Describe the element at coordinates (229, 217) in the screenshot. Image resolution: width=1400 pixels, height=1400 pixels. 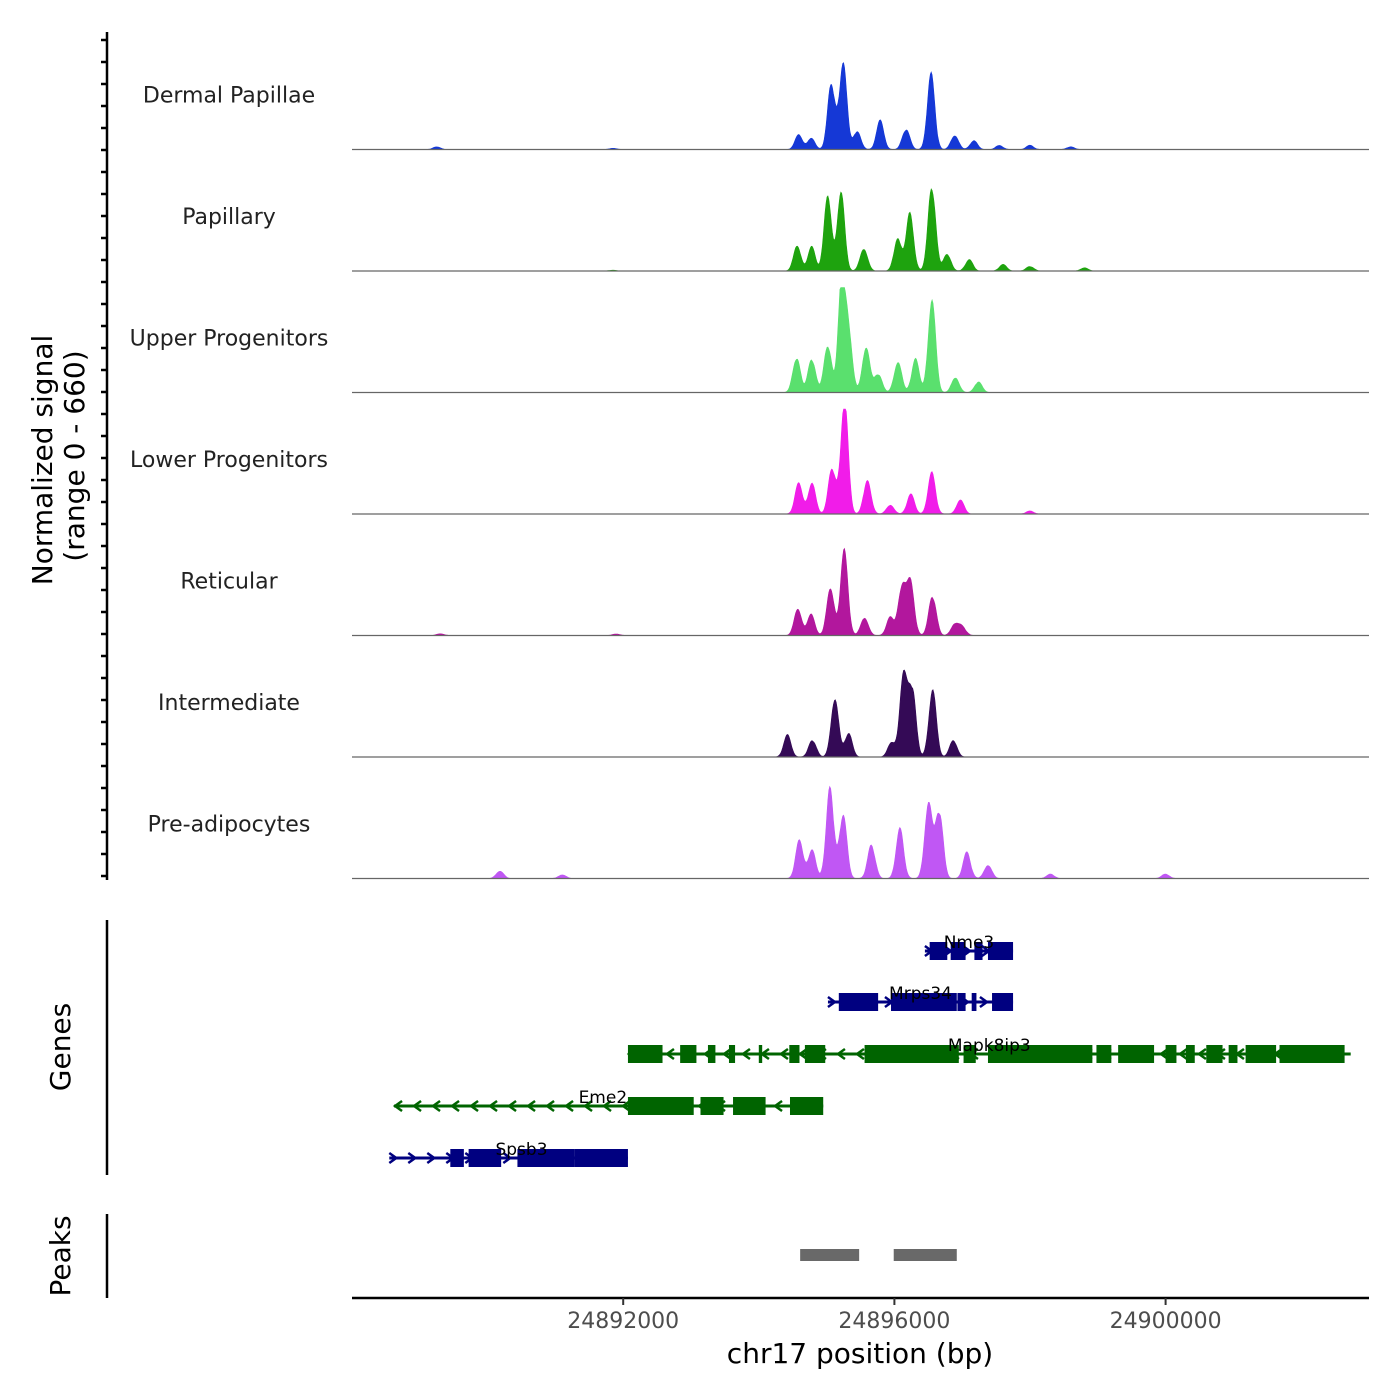
I see `track-label: Papillary` at that location.